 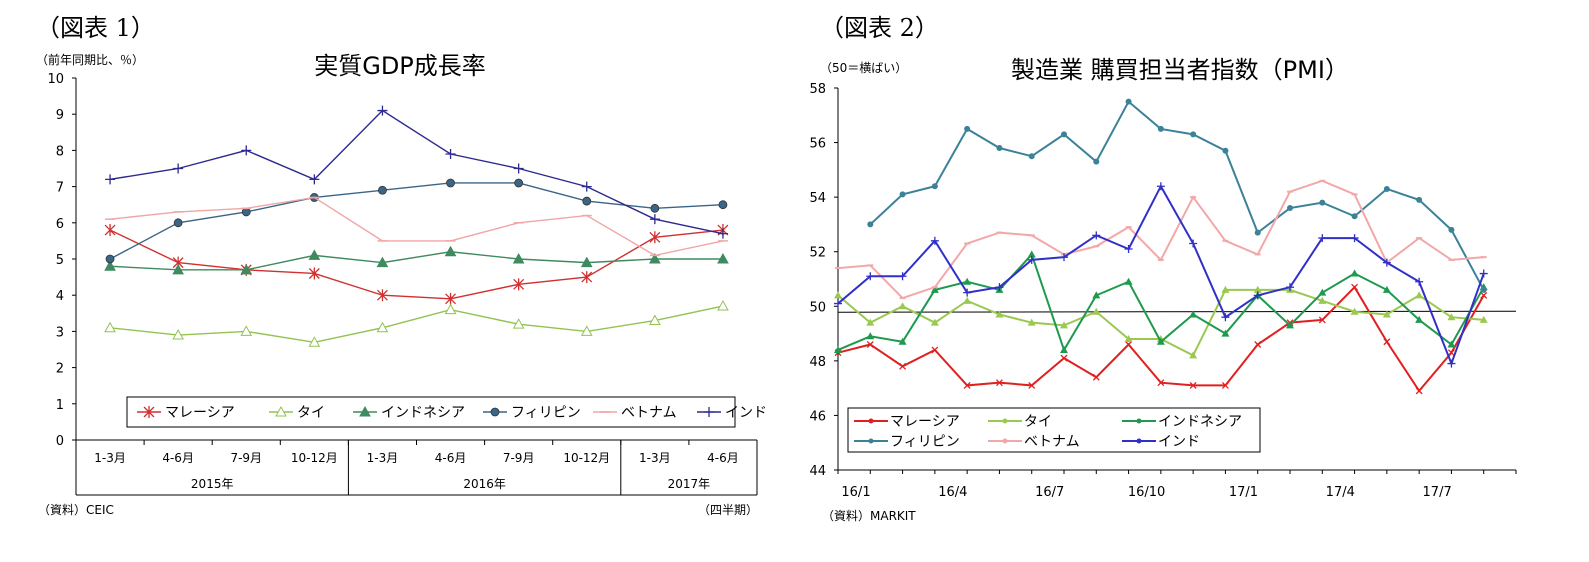 What do you see at coordinates (212, 484) in the screenshot?
I see `fig1-year-label: 2015年` at bounding box center [212, 484].